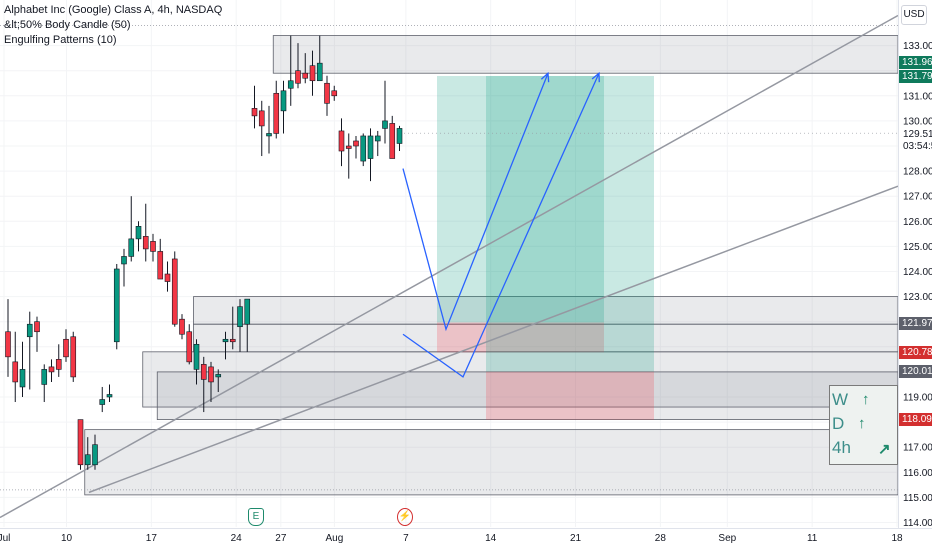  Describe the element at coordinates (576, 538) in the screenshot. I see `x-tick-label: 21` at that location.